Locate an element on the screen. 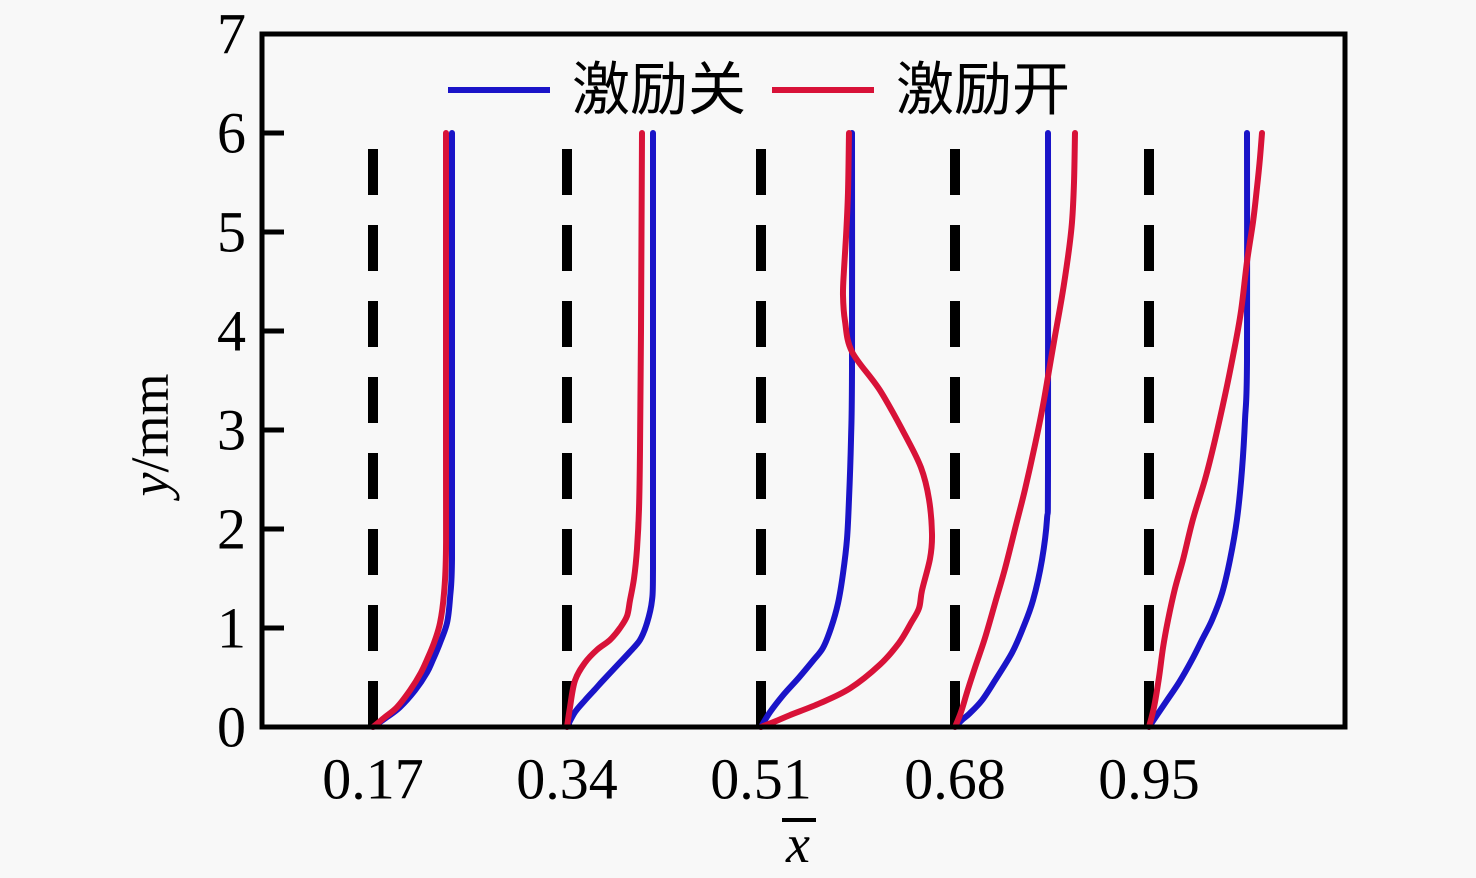 The height and width of the screenshot is (878, 1476). x-axis-tick-labels: 0.17 0.34 0.51 0.68 0.95 is located at coordinates (761, 779).